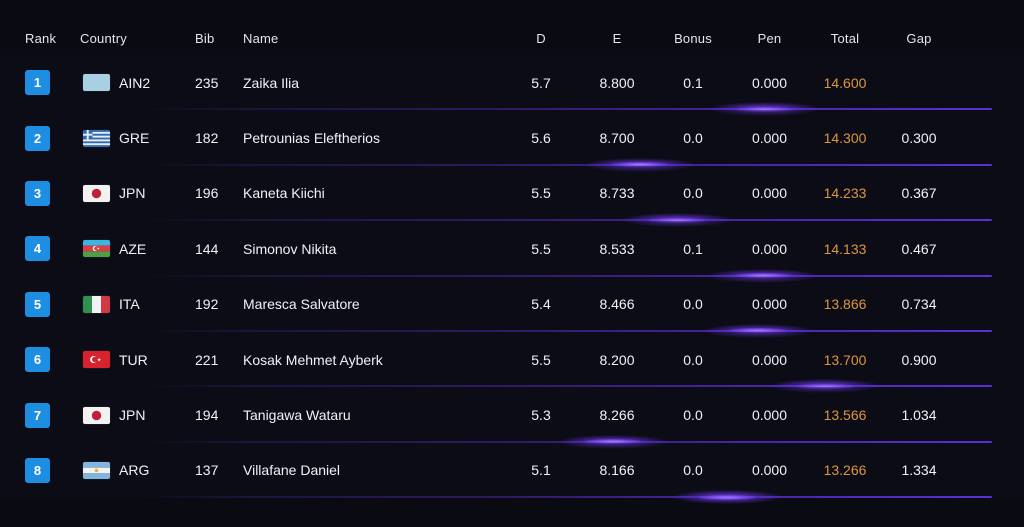 The height and width of the screenshot is (527, 1024). Describe the element at coordinates (96, 249) in the screenshot. I see `flag-aze-icon` at that location.